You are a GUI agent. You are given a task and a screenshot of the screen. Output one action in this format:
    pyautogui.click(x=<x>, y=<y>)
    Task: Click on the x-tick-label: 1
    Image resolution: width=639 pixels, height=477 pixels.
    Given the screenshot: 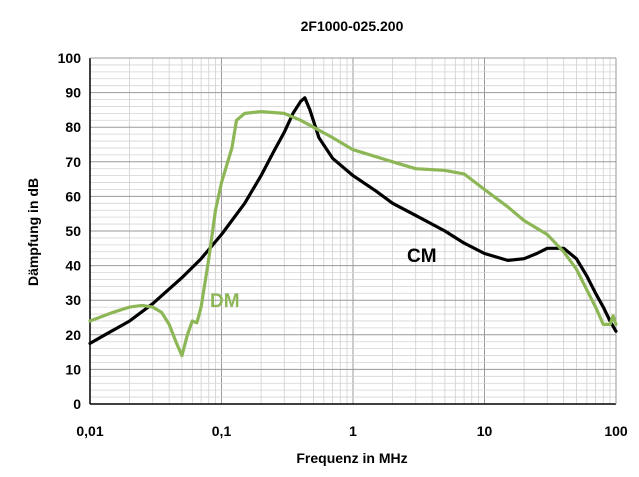 What is the action you would take?
    pyautogui.click(x=353, y=431)
    